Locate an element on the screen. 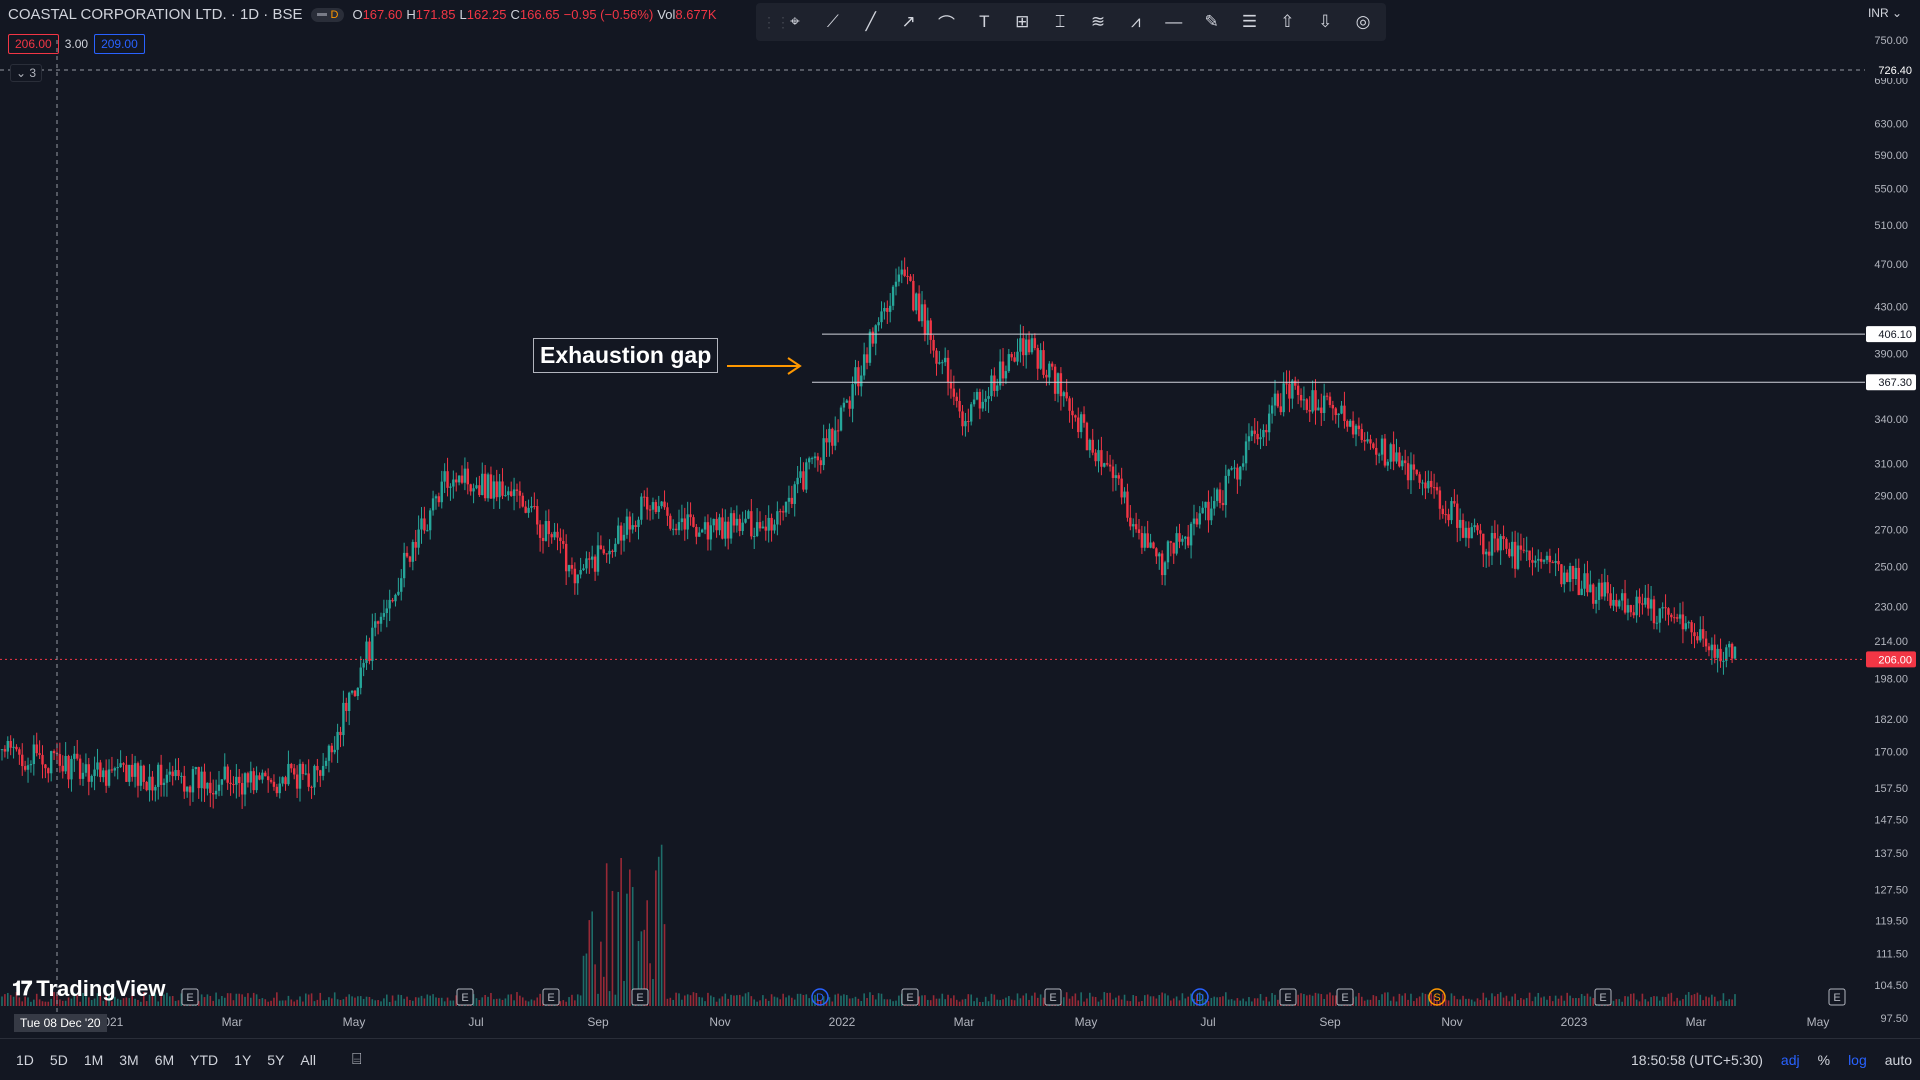  range-6m: 6M is located at coordinates (164, 1059).